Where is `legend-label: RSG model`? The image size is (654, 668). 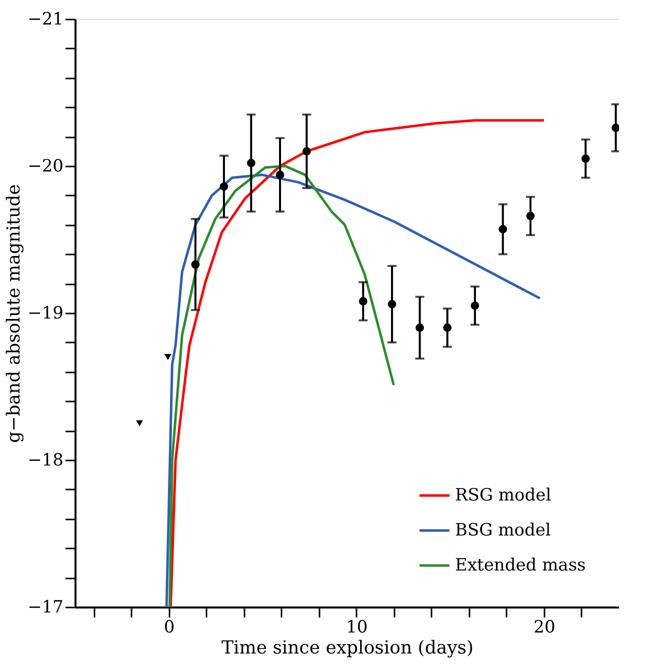 legend-label: RSG model is located at coordinates (503, 496).